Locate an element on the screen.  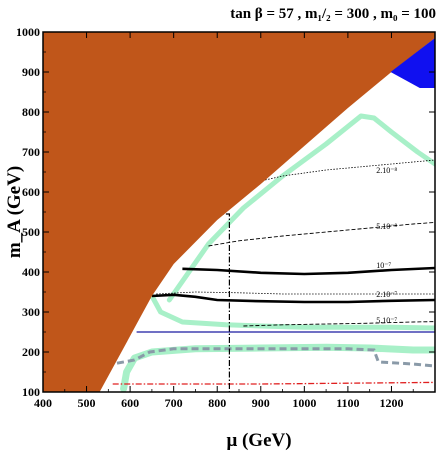
y-tick-label: 100 is located at coordinates (31, 392).